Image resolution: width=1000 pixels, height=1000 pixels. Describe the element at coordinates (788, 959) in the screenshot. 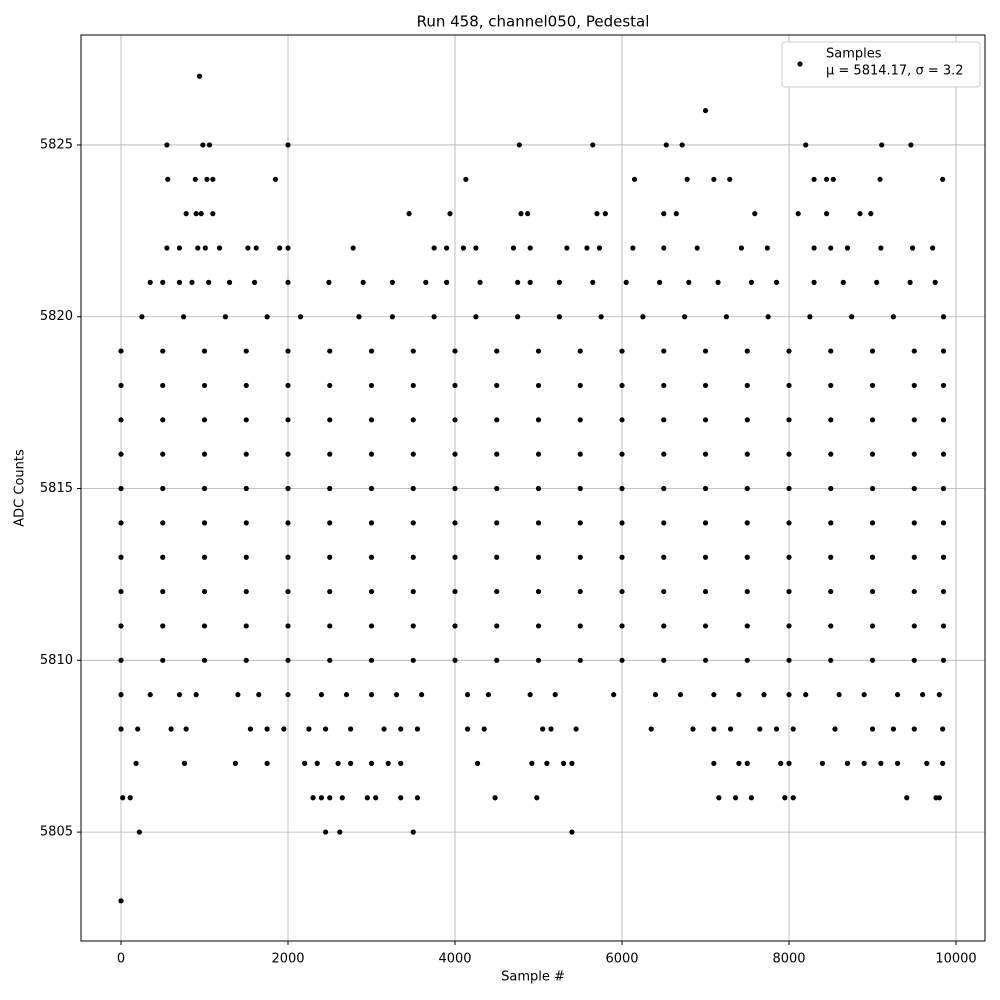

I see `x-tick-label: 8000` at that location.